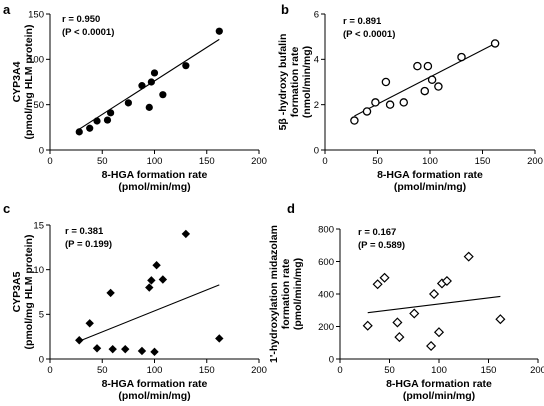  I want to click on panel-letter: d, so click(291, 208).